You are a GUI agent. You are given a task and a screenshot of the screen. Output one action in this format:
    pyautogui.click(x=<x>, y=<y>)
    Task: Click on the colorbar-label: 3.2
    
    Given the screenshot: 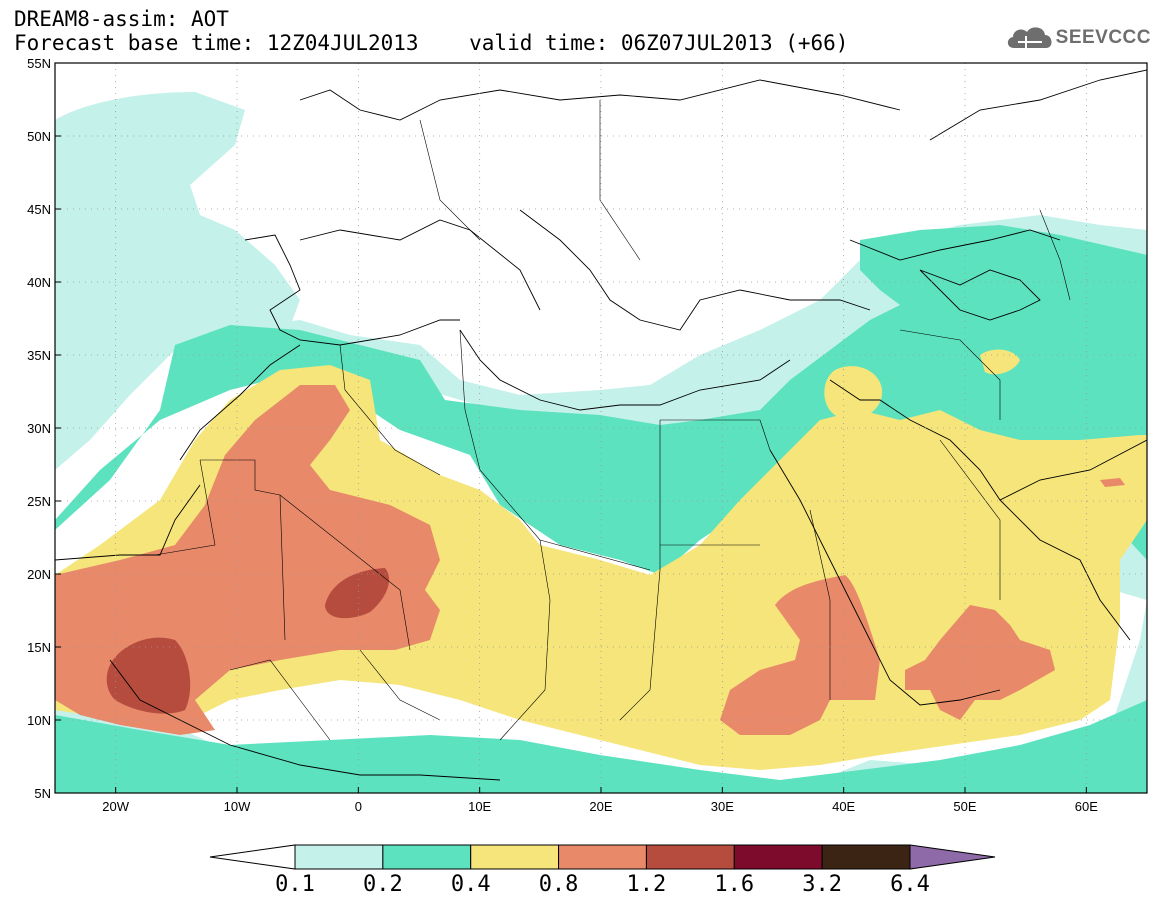 What is the action you would take?
    pyautogui.click(x=822, y=884)
    